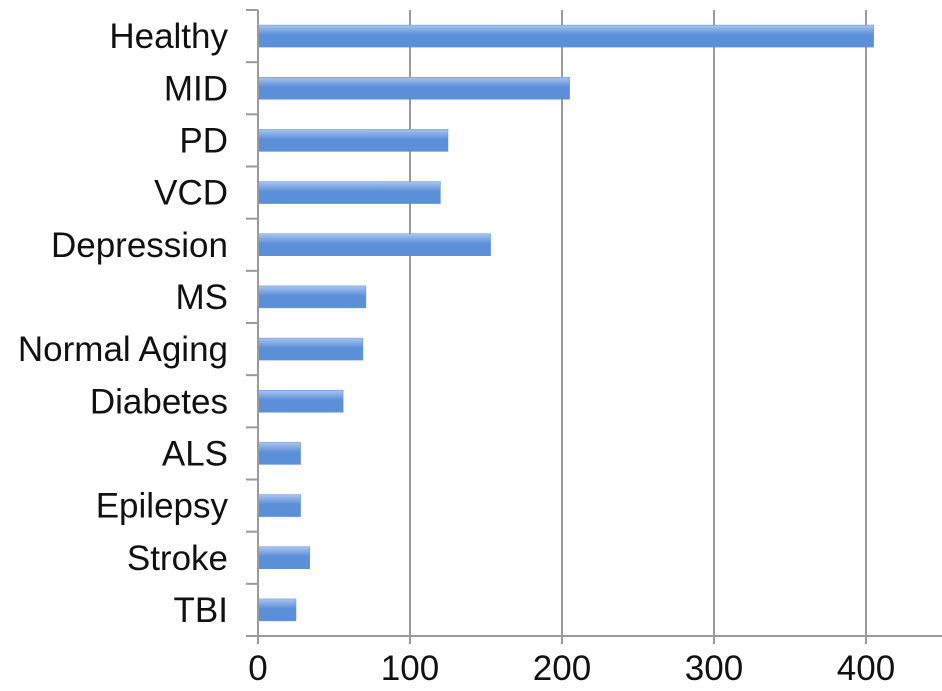 The width and height of the screenshot is (942, 691). Describe the element at coordinates (562, 668) in the screenshot. I see `x-tick-label: 200` at that location.